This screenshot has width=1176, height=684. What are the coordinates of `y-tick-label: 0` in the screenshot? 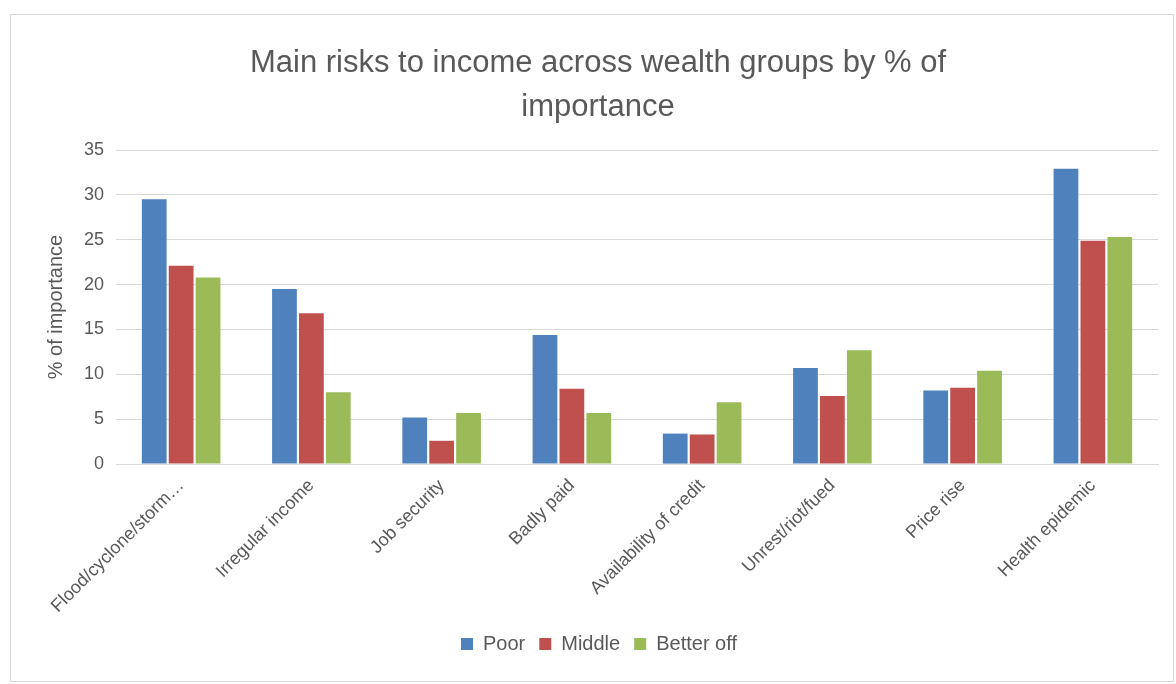 It's located at (99, 463).